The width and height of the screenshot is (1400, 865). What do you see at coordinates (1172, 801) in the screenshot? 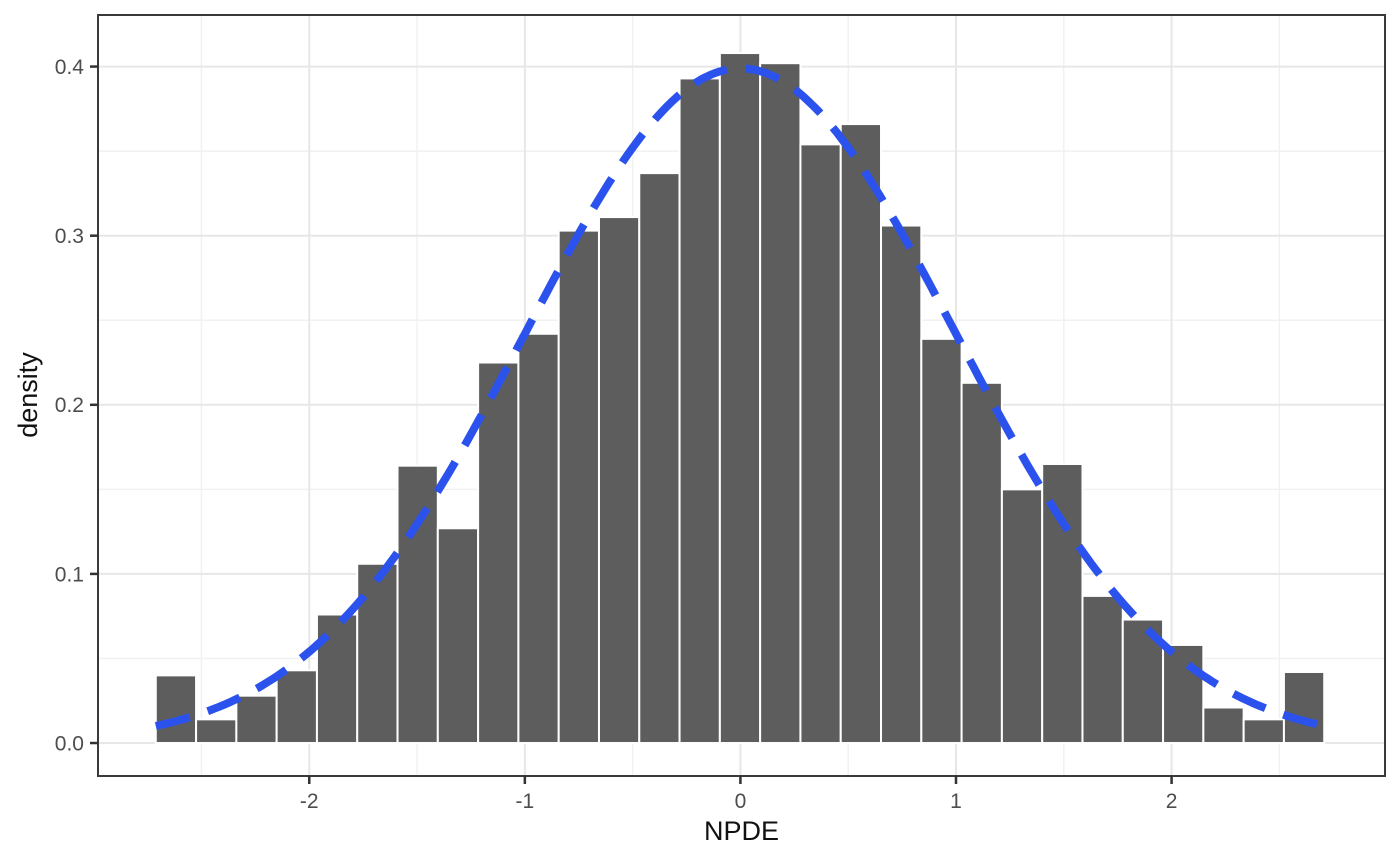
I see `x-tick-label: 2` at bounding box center [1172, 801].